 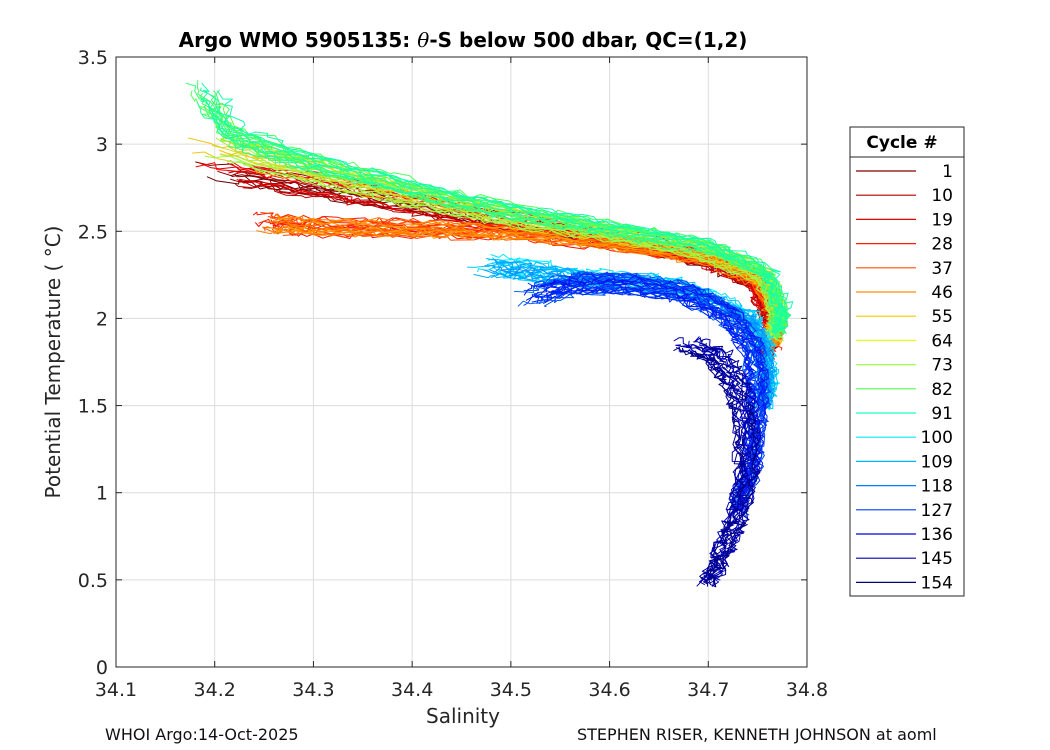 What do you see at coordinates (942, 196) in the screenshot?
I see `legend-label: 10` at bounding box center [942, 196].